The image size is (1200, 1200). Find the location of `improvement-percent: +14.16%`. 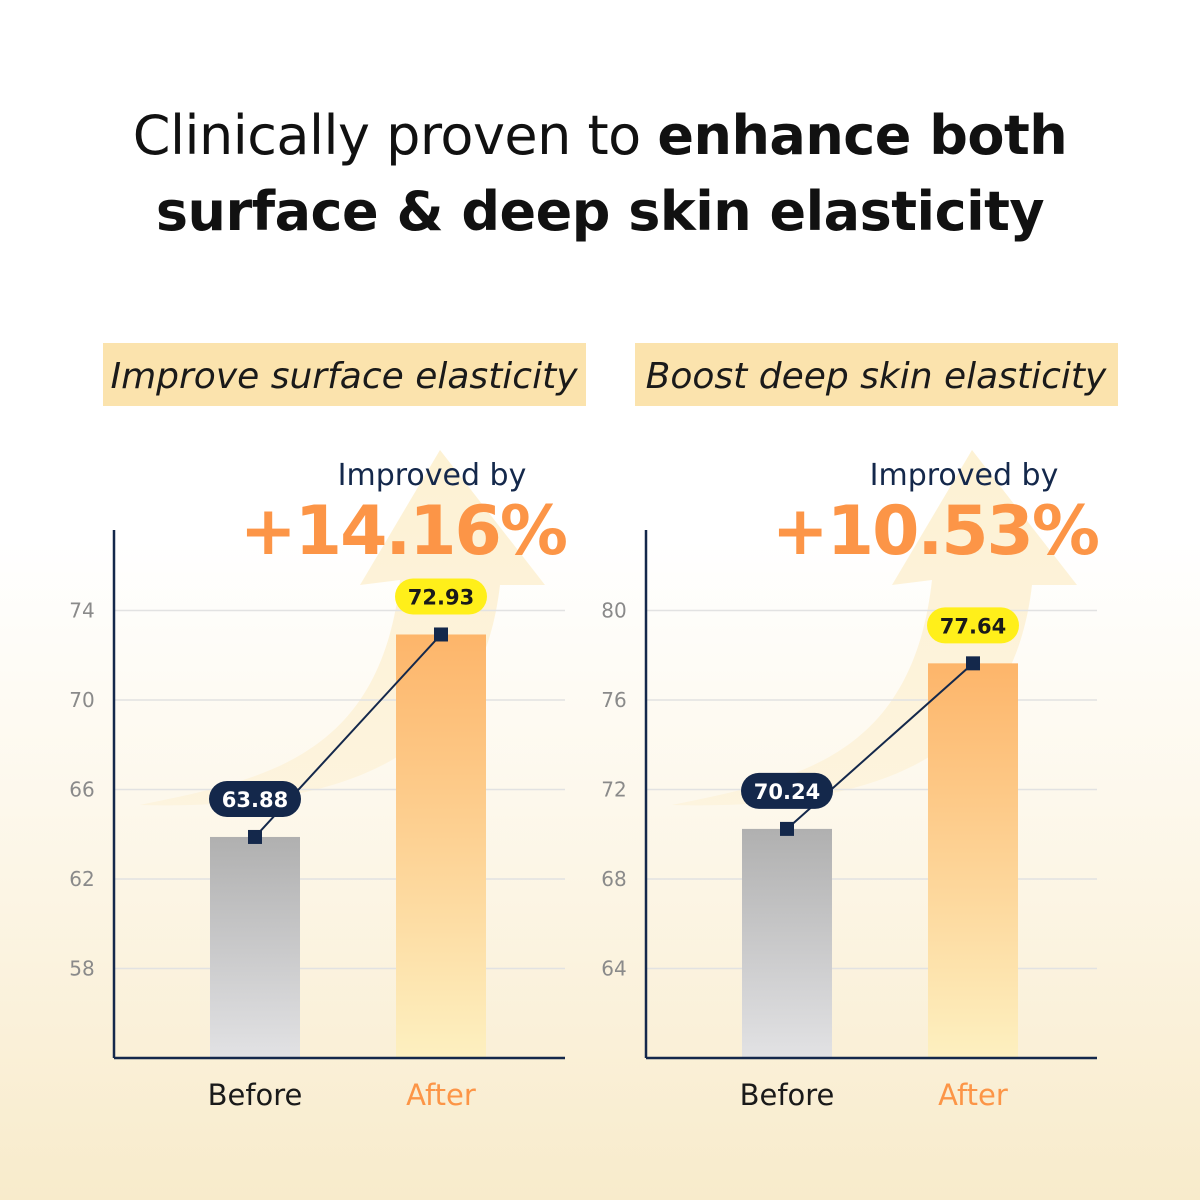

improvement-percent: +14.16% is located at coordinates (403, 531).